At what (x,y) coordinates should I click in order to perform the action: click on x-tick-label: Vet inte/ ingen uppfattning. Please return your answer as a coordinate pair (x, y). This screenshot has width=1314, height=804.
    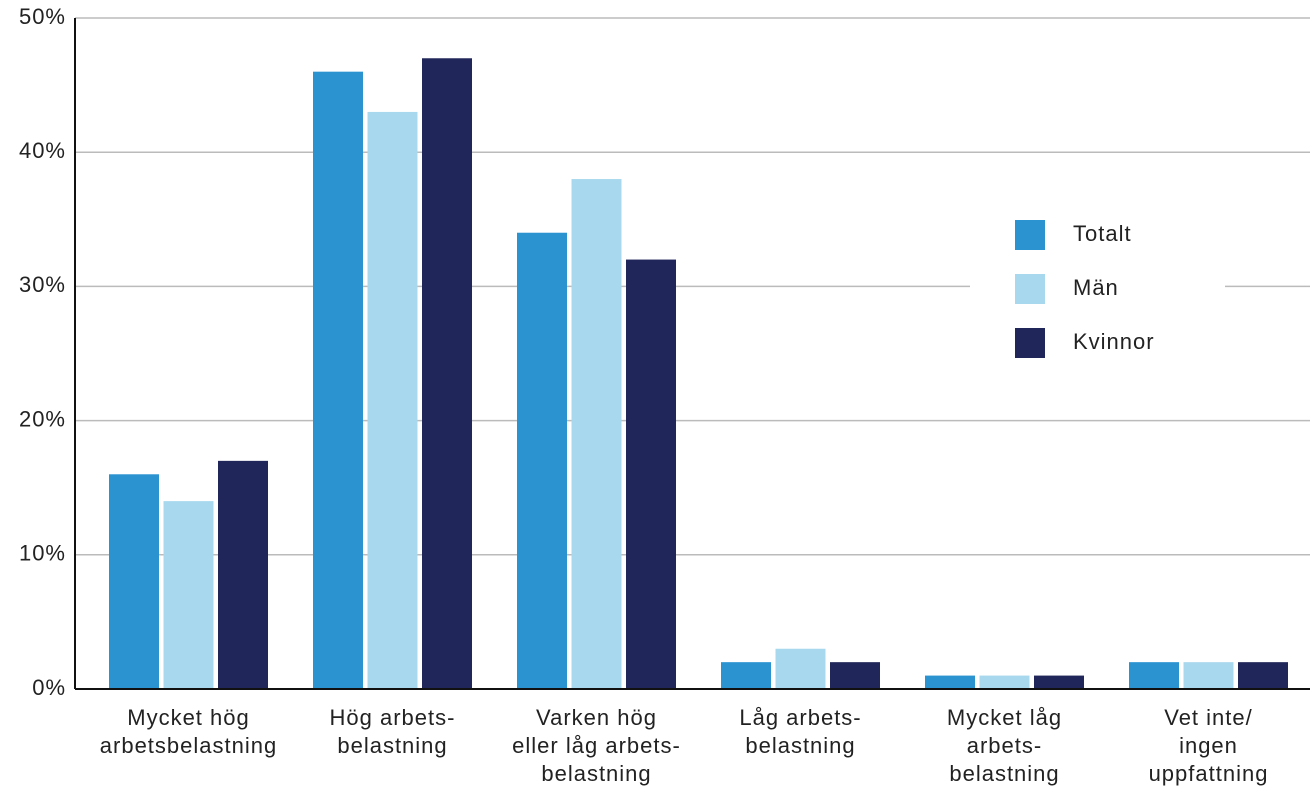
    Looking at the image, I should click on (1208, 745).